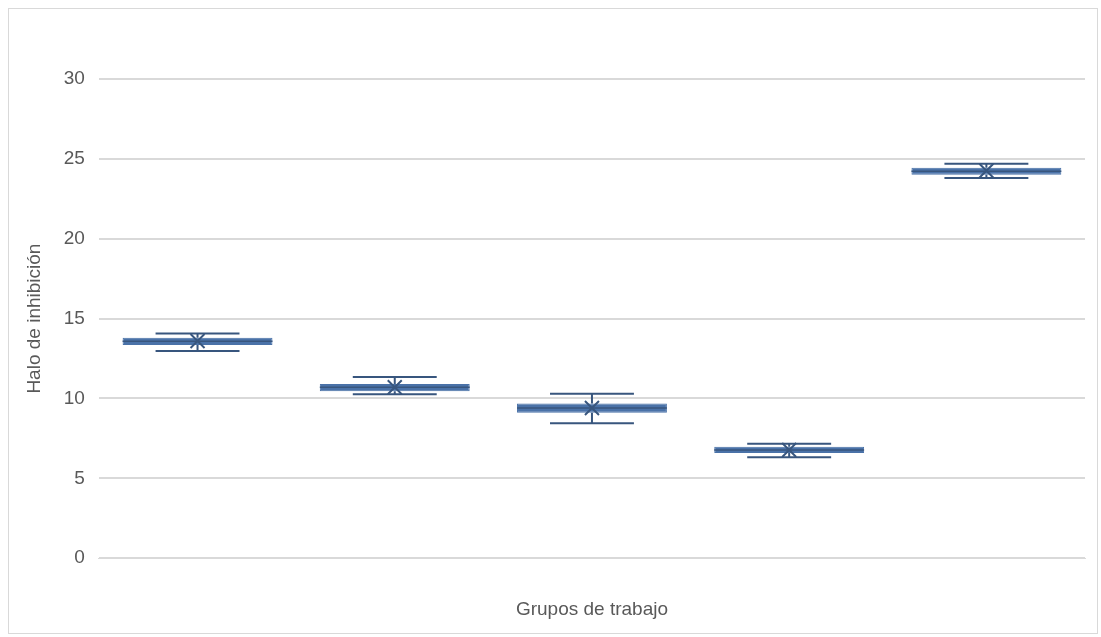 The height and width of the screenshot is (637, 1101). What do you see at coordinates (79, 477) in the screenshot?
I see `y-tick-label: 5` at bounding box center [79, 477].